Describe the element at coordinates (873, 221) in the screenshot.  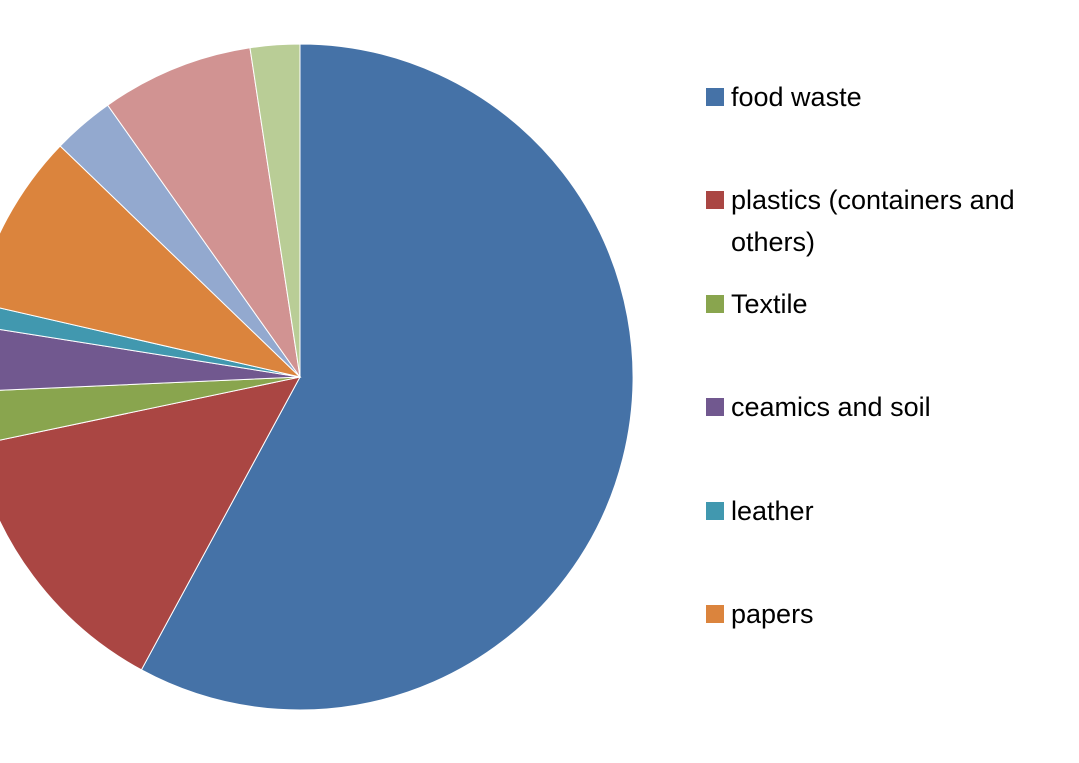
I see `legend-label: plastics (containers and others)` at that location.